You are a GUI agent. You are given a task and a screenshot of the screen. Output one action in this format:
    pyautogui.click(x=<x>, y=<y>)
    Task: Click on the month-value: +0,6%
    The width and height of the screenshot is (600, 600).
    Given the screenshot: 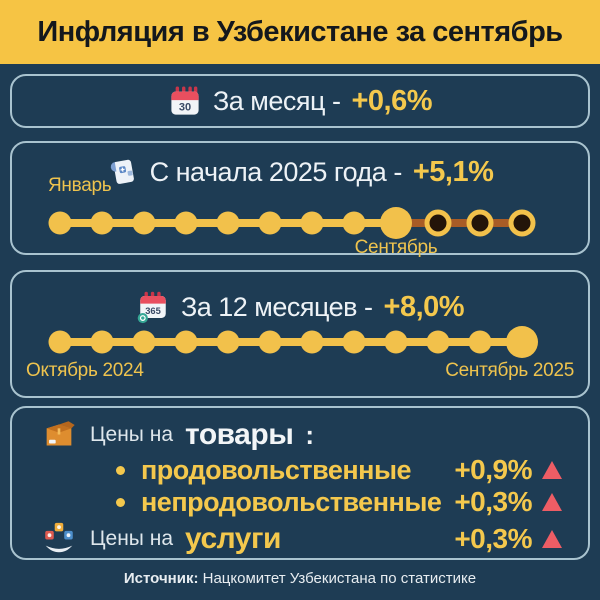 What is the action you would take?
    pyautogui.click(x=392, y=100)
    